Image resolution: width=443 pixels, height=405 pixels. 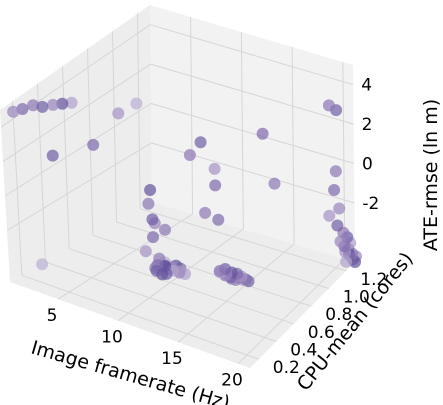 What do you see at coordinates (112, 338) in the screenshot?
I see `x-tick-label: 10` at bounding box center [112, 338].